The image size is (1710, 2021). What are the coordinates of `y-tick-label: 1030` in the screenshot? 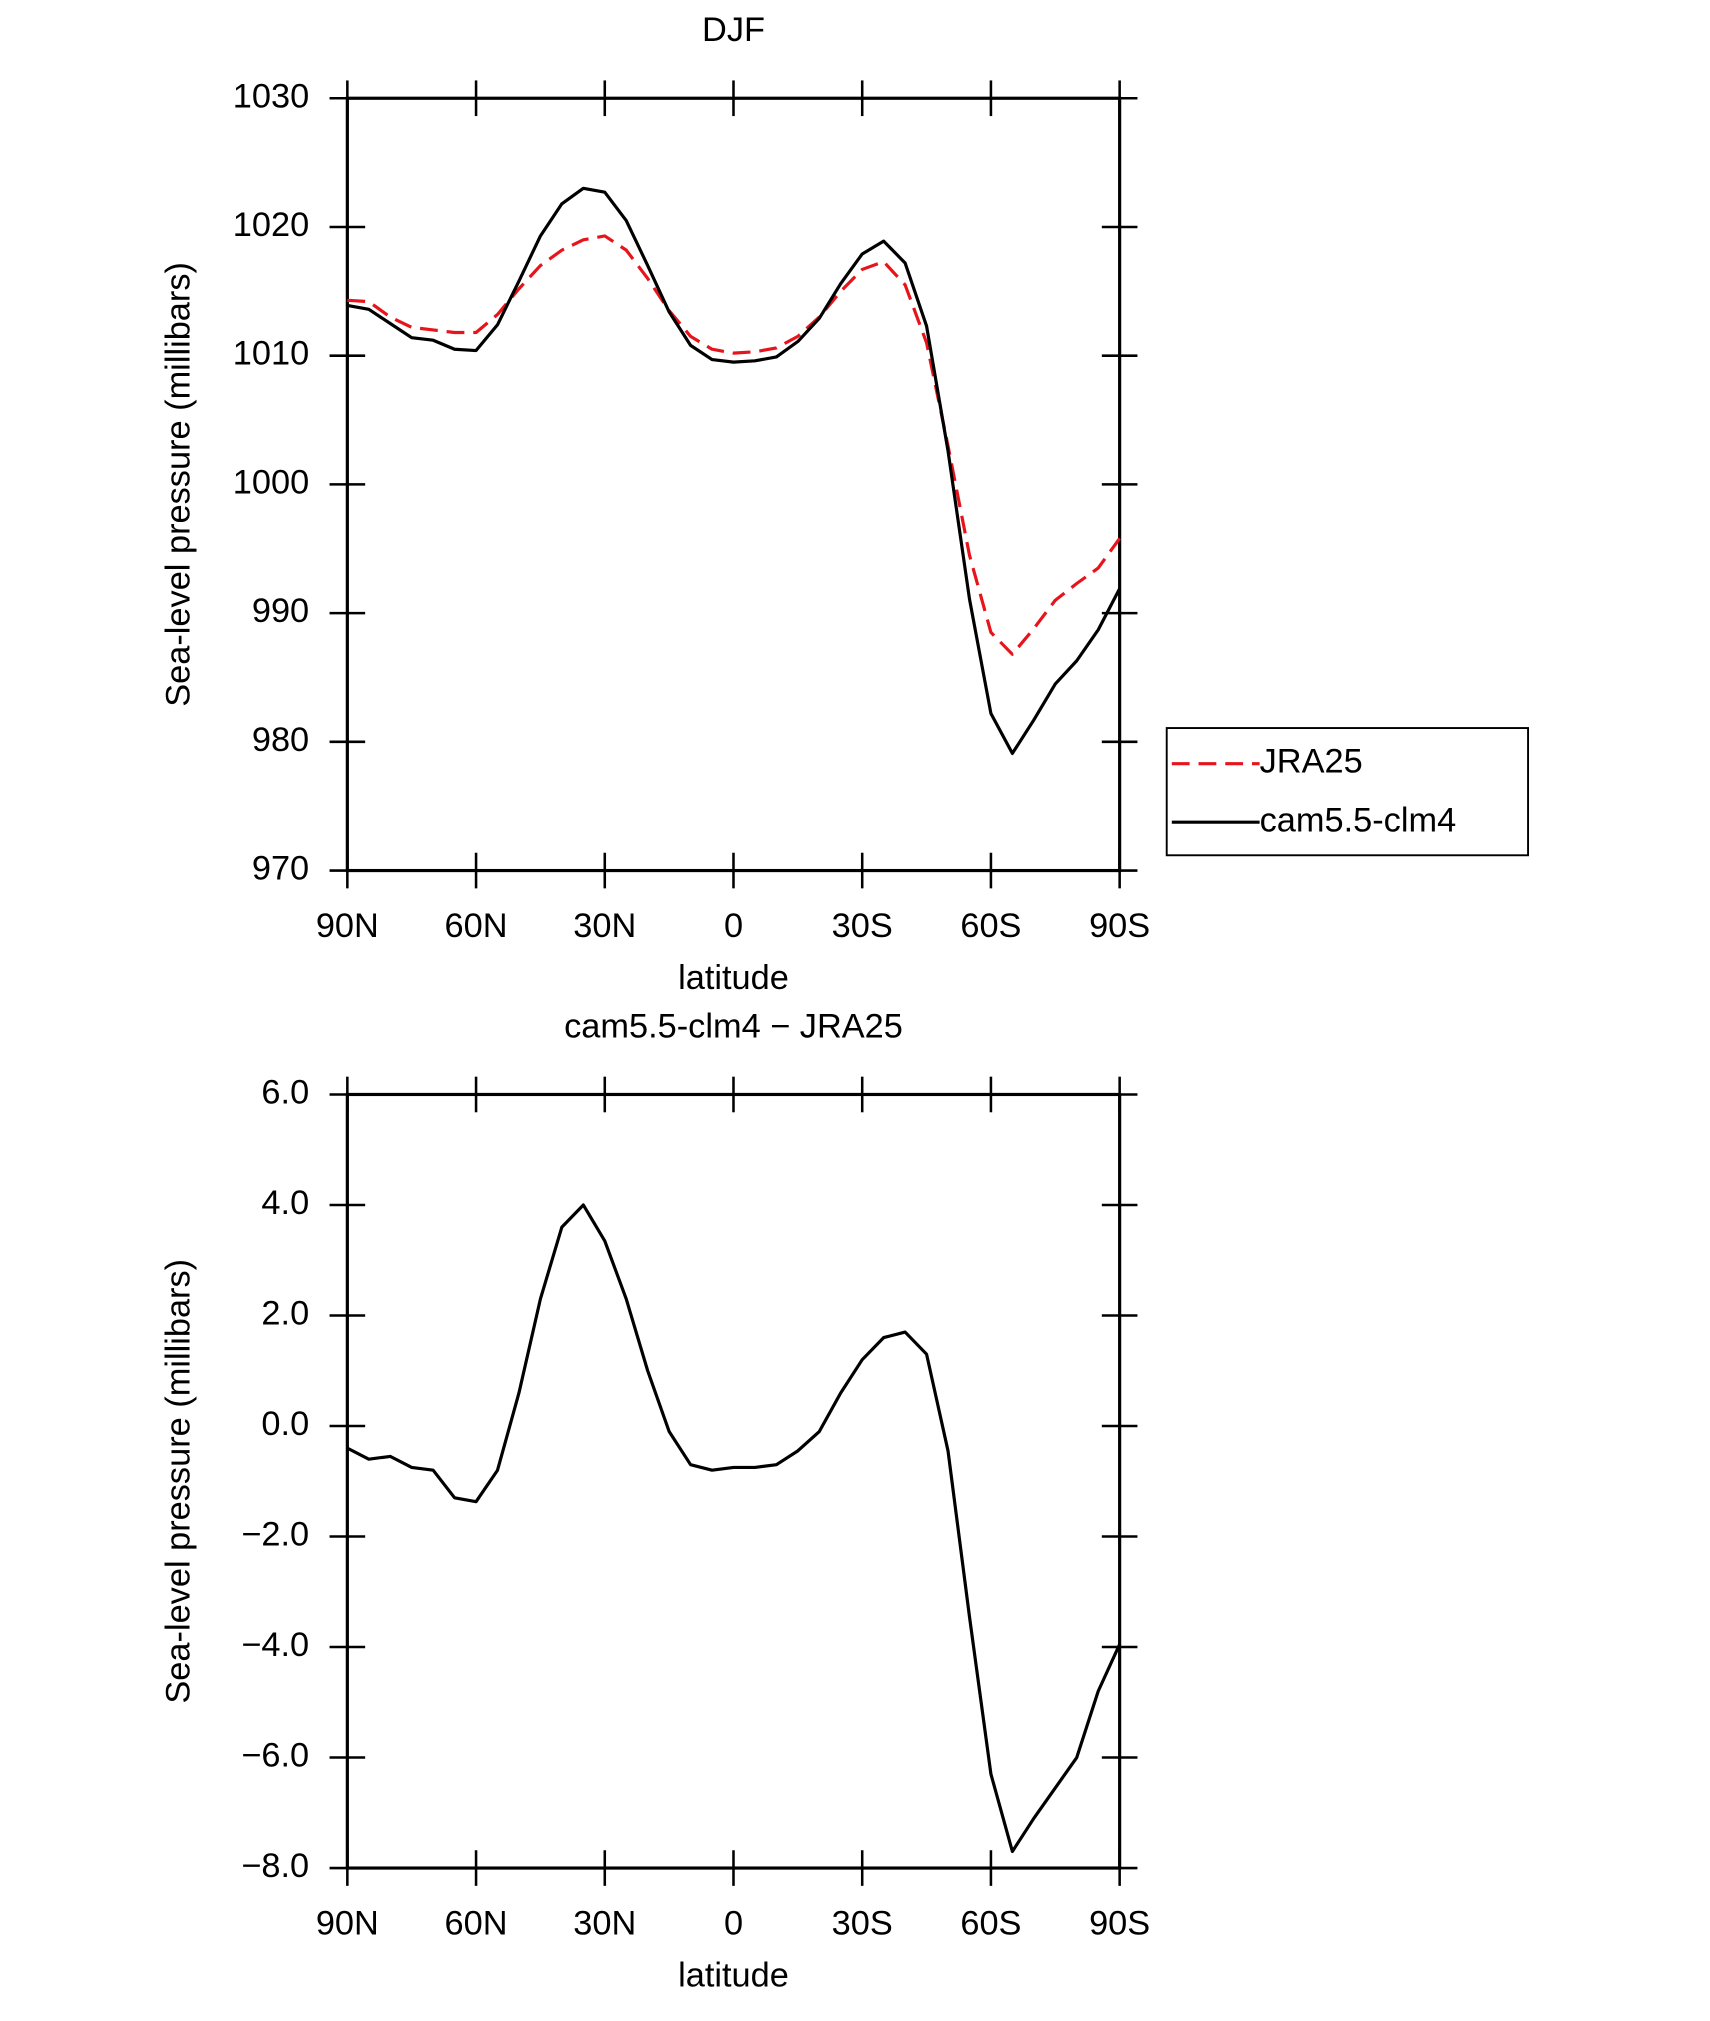 It's located at (271, 96).